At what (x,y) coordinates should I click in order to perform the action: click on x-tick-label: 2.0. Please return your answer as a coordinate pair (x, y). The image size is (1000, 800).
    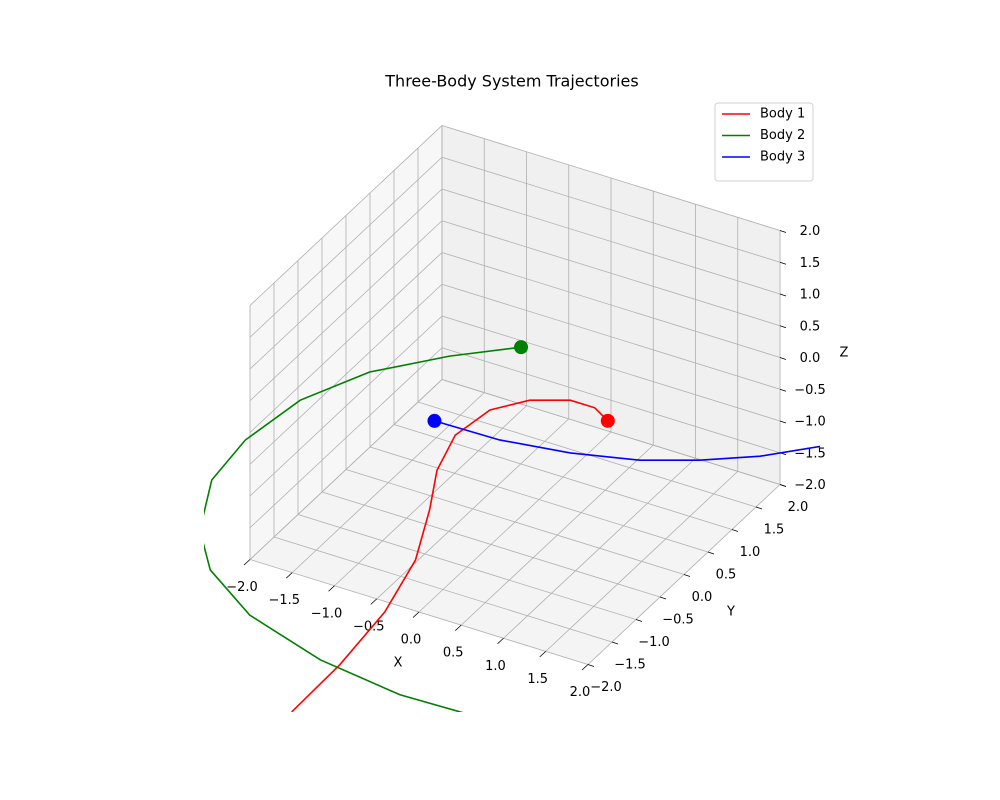
    Looking at the image, I should click on (580, 692).